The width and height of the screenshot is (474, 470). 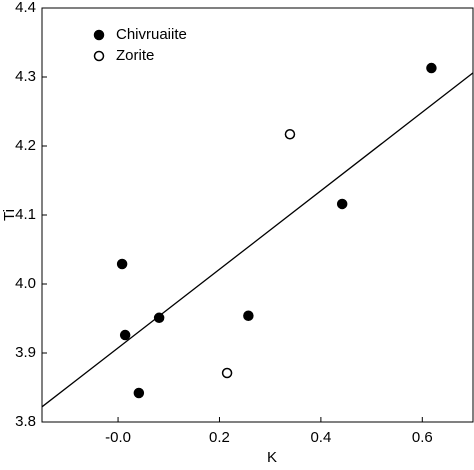 I want to click on x-tick-label: 0.2, so click(x=219, y=437).